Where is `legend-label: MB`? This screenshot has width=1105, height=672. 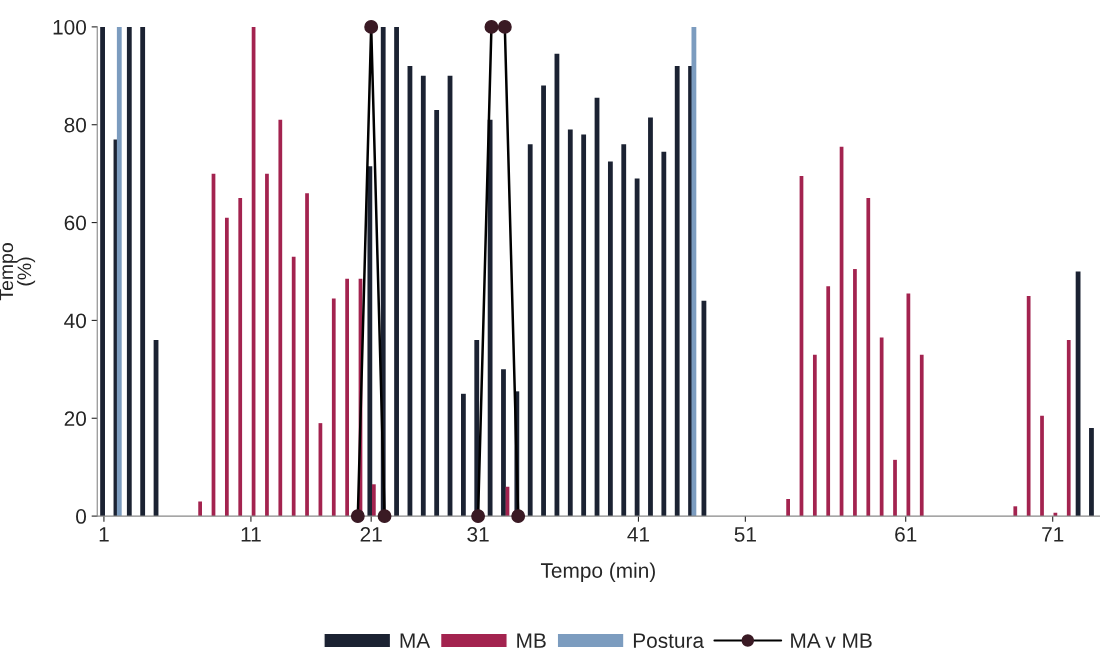
legend-label: MB is located at coordinates (531, 640).